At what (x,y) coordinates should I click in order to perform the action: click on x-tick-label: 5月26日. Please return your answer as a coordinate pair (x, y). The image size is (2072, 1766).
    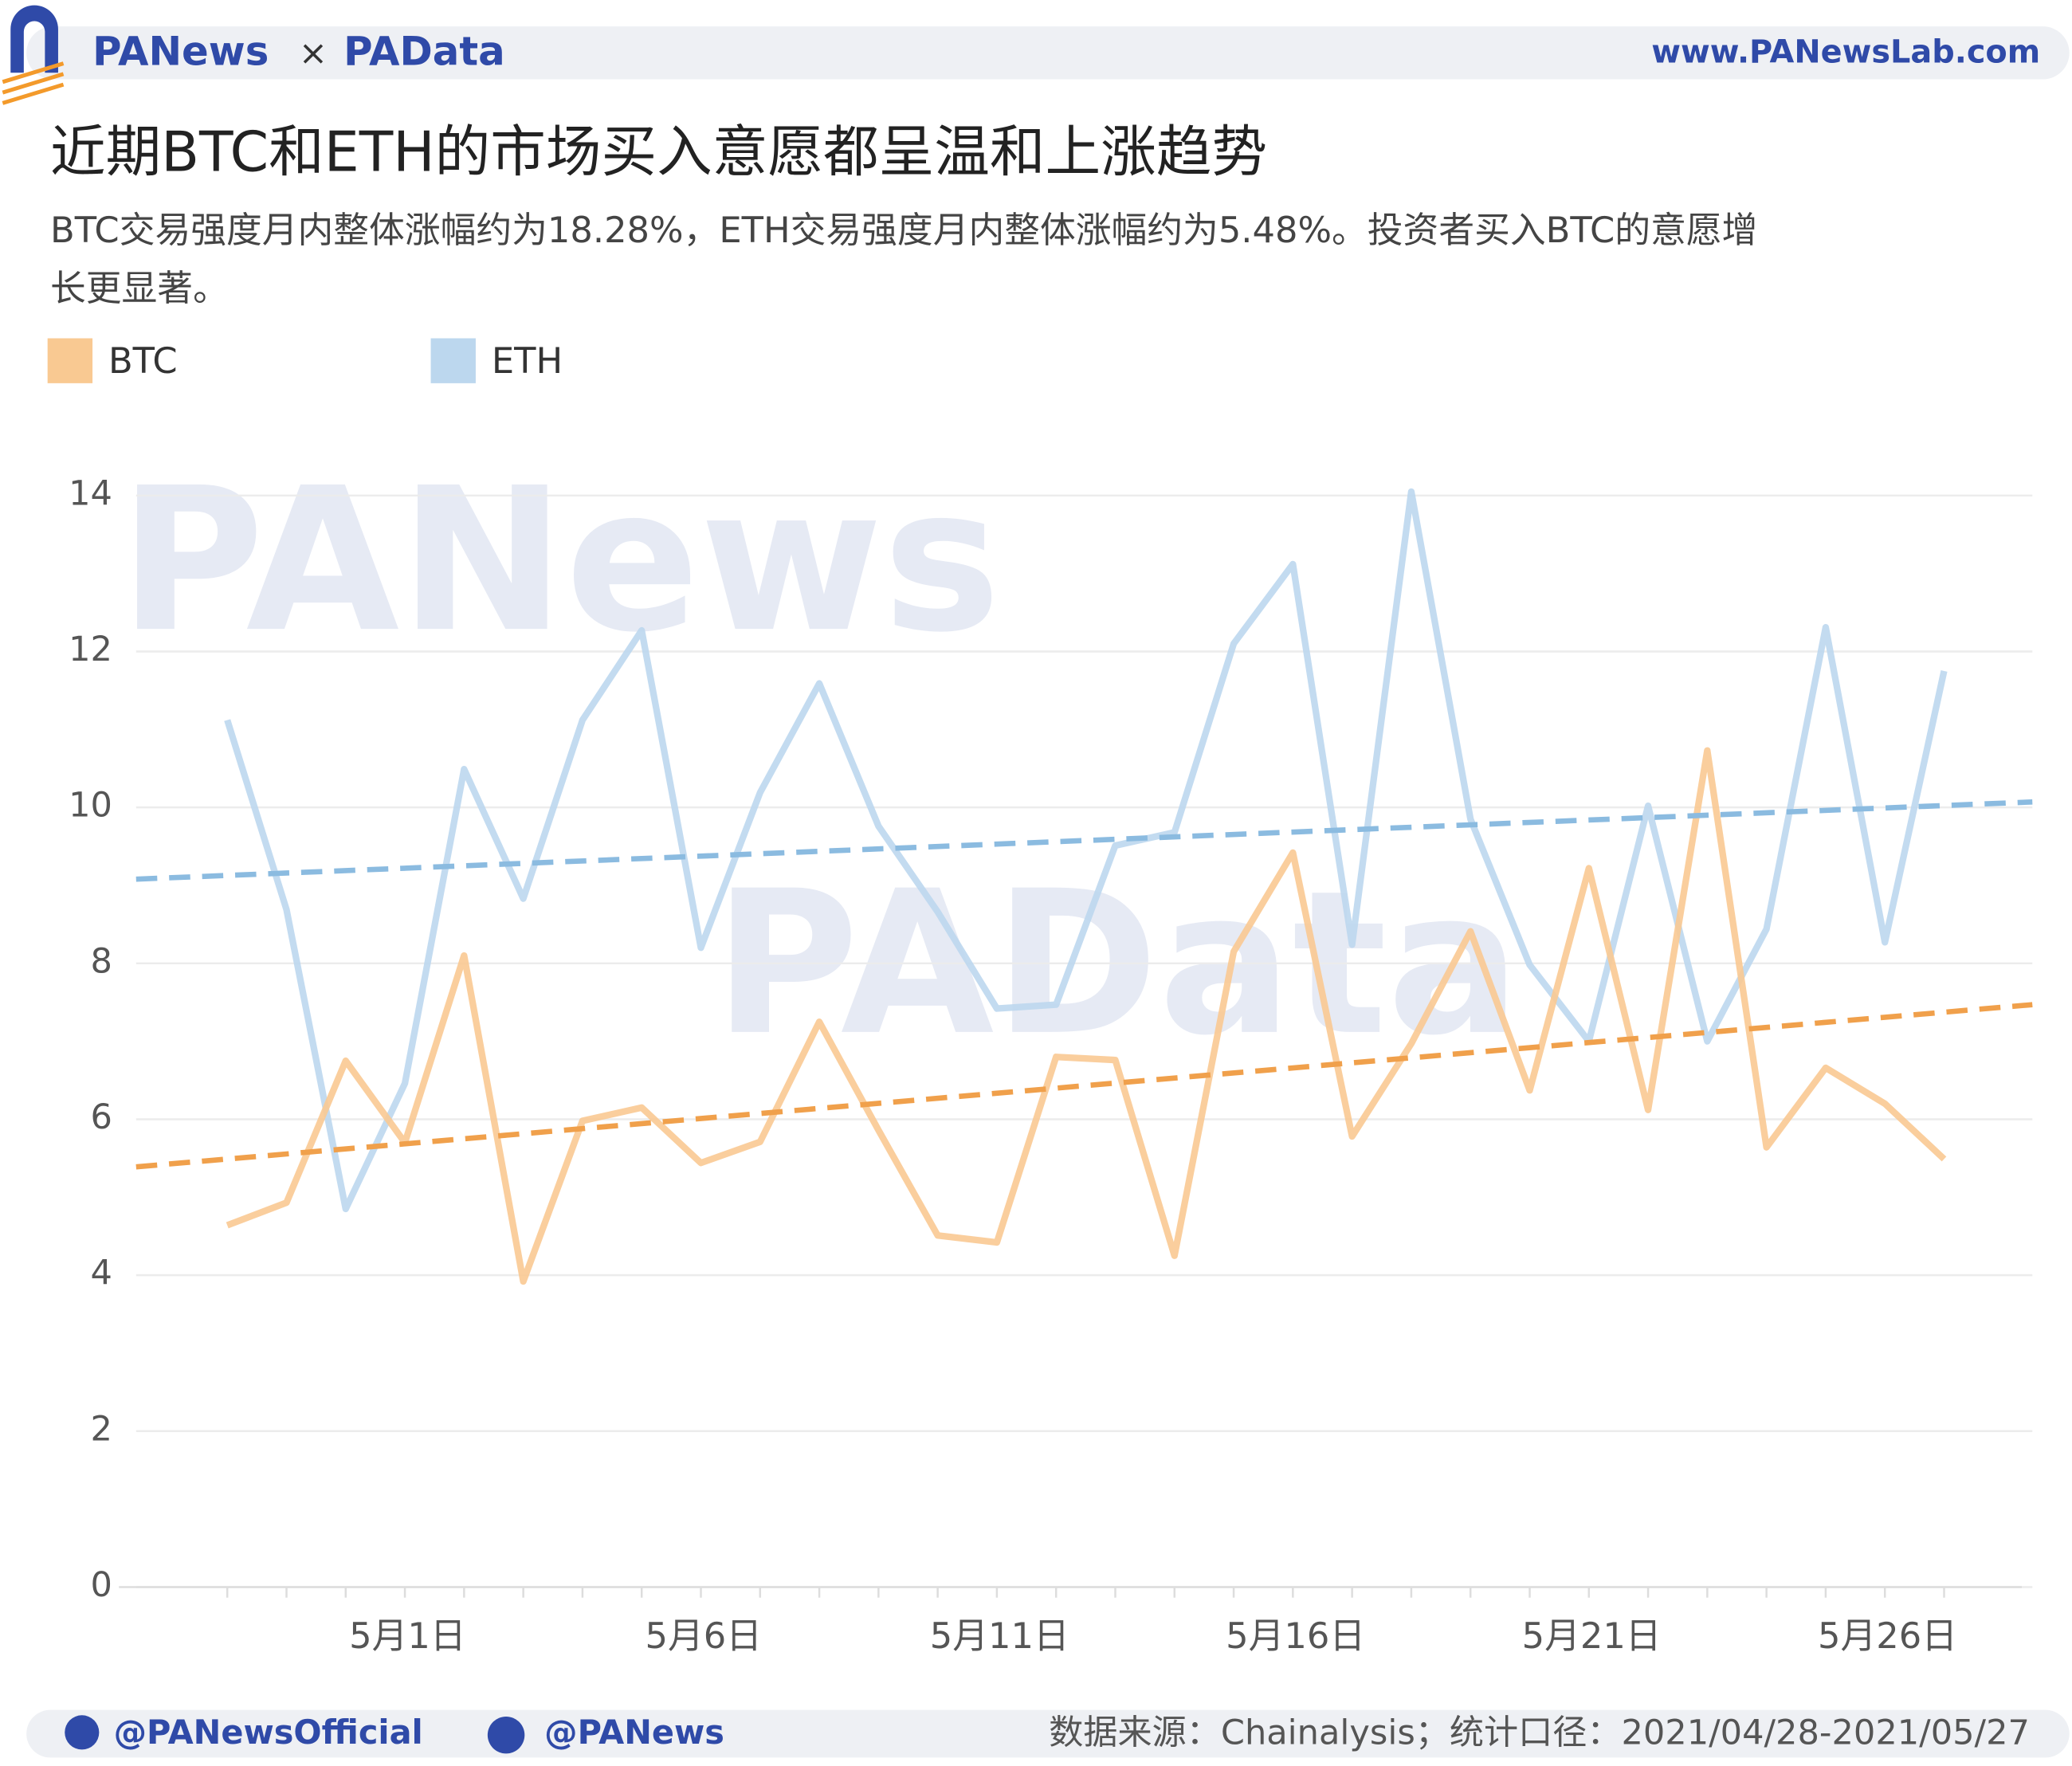
    Looking at the image, I should click on (1887, 1636).